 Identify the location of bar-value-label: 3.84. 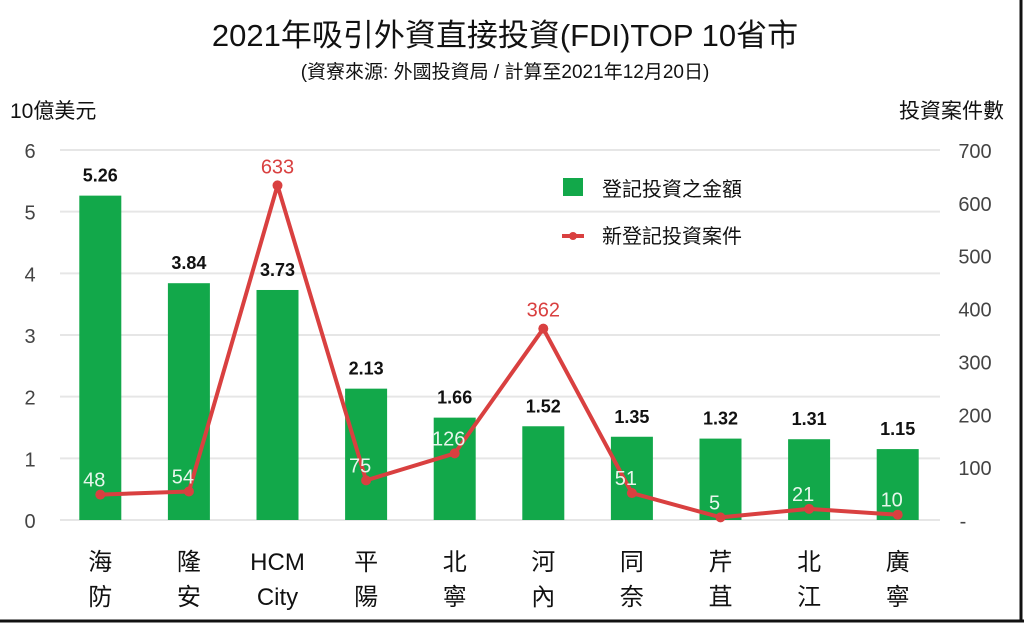
(188, 263).